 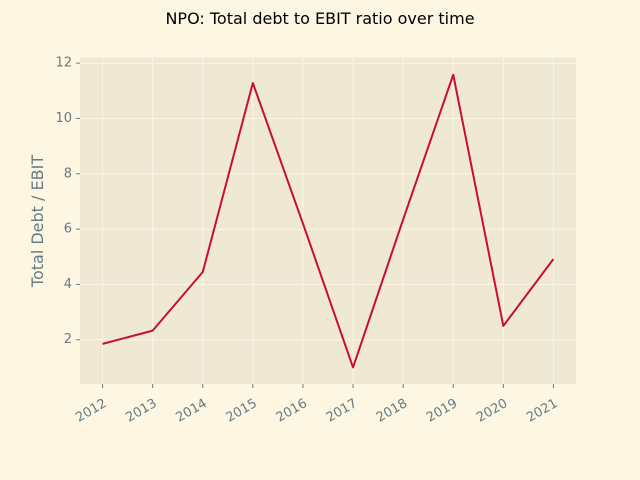 I want to click on y-tick-label: 6, so click(x=68, y=229).